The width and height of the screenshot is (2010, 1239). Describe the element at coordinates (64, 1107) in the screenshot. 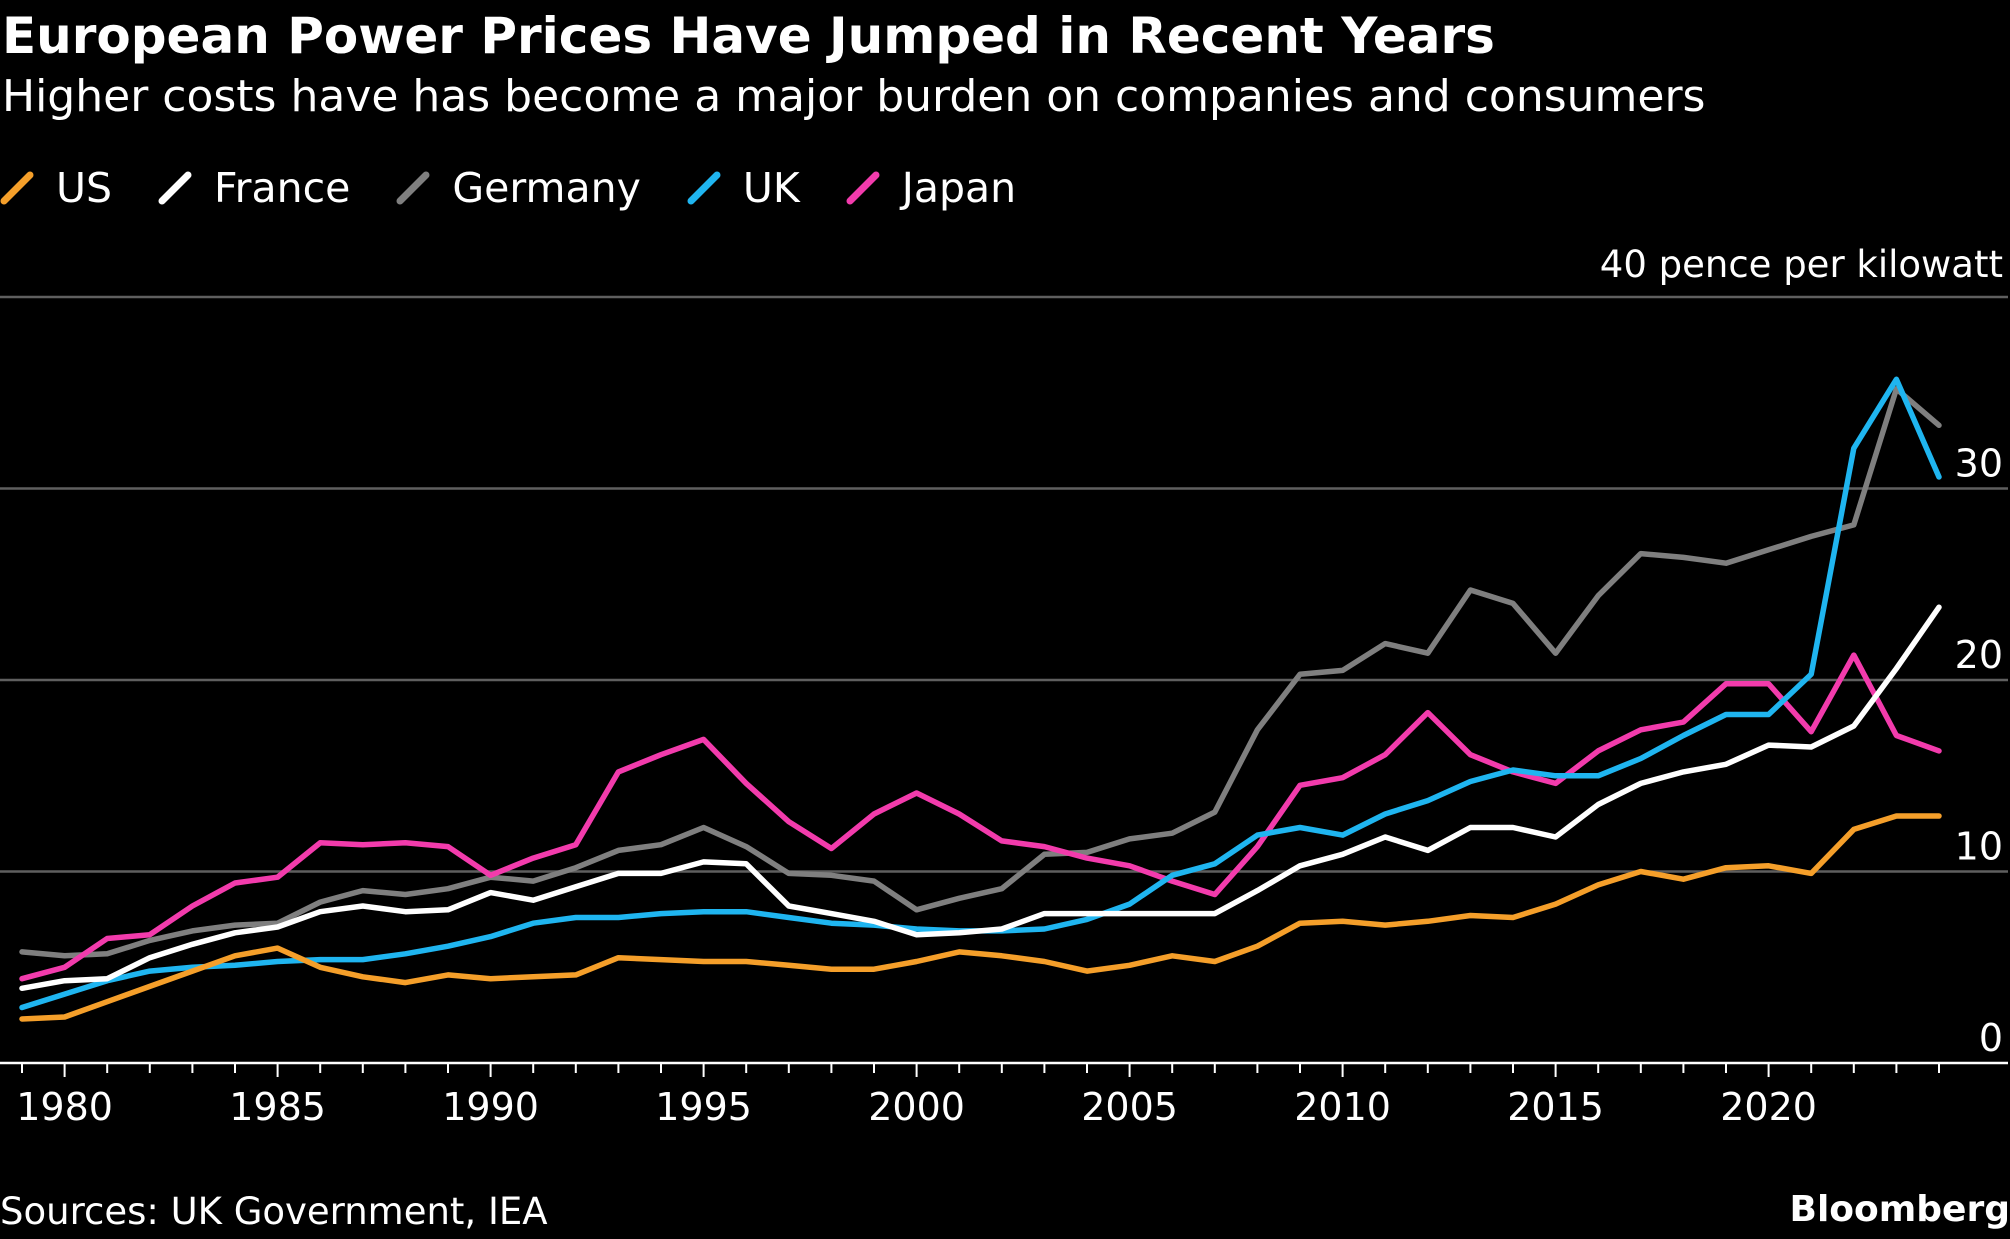

I see `x-tick-label: 1980` at that location.